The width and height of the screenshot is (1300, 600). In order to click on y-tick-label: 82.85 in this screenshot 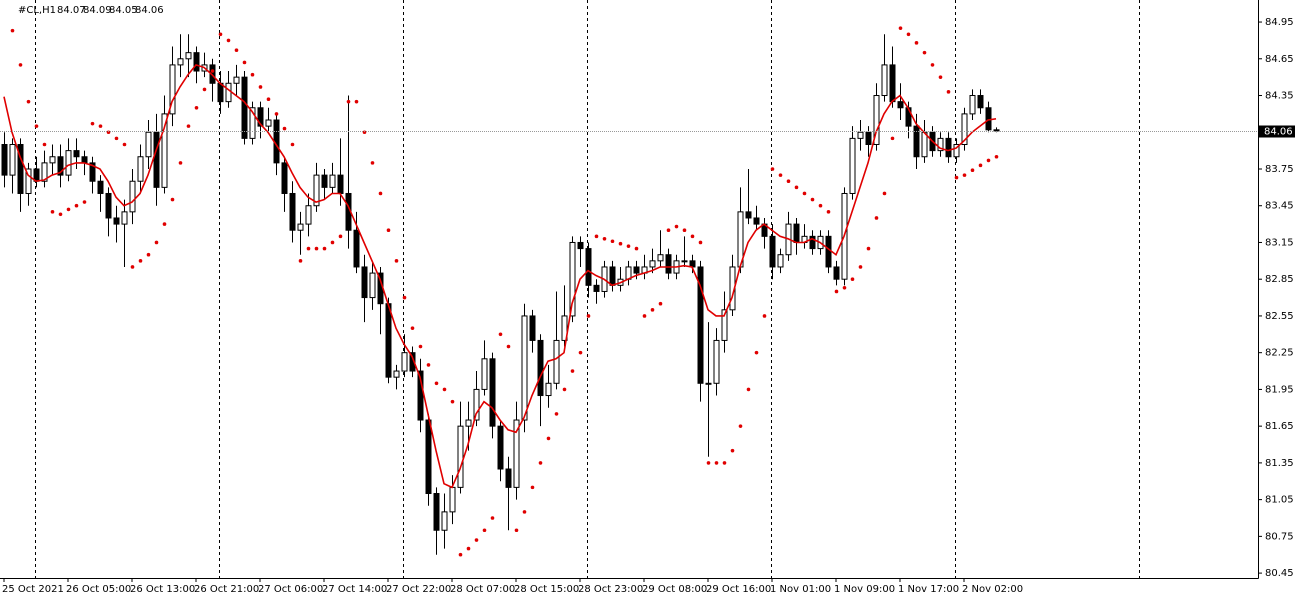, I will do `click(1279, 279)`.